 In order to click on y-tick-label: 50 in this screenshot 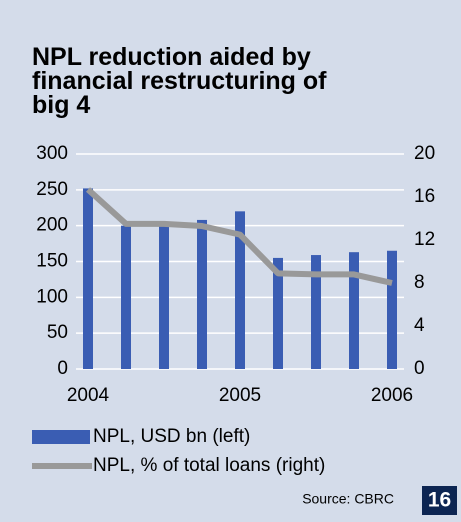, I will do `click(57, 332)`.